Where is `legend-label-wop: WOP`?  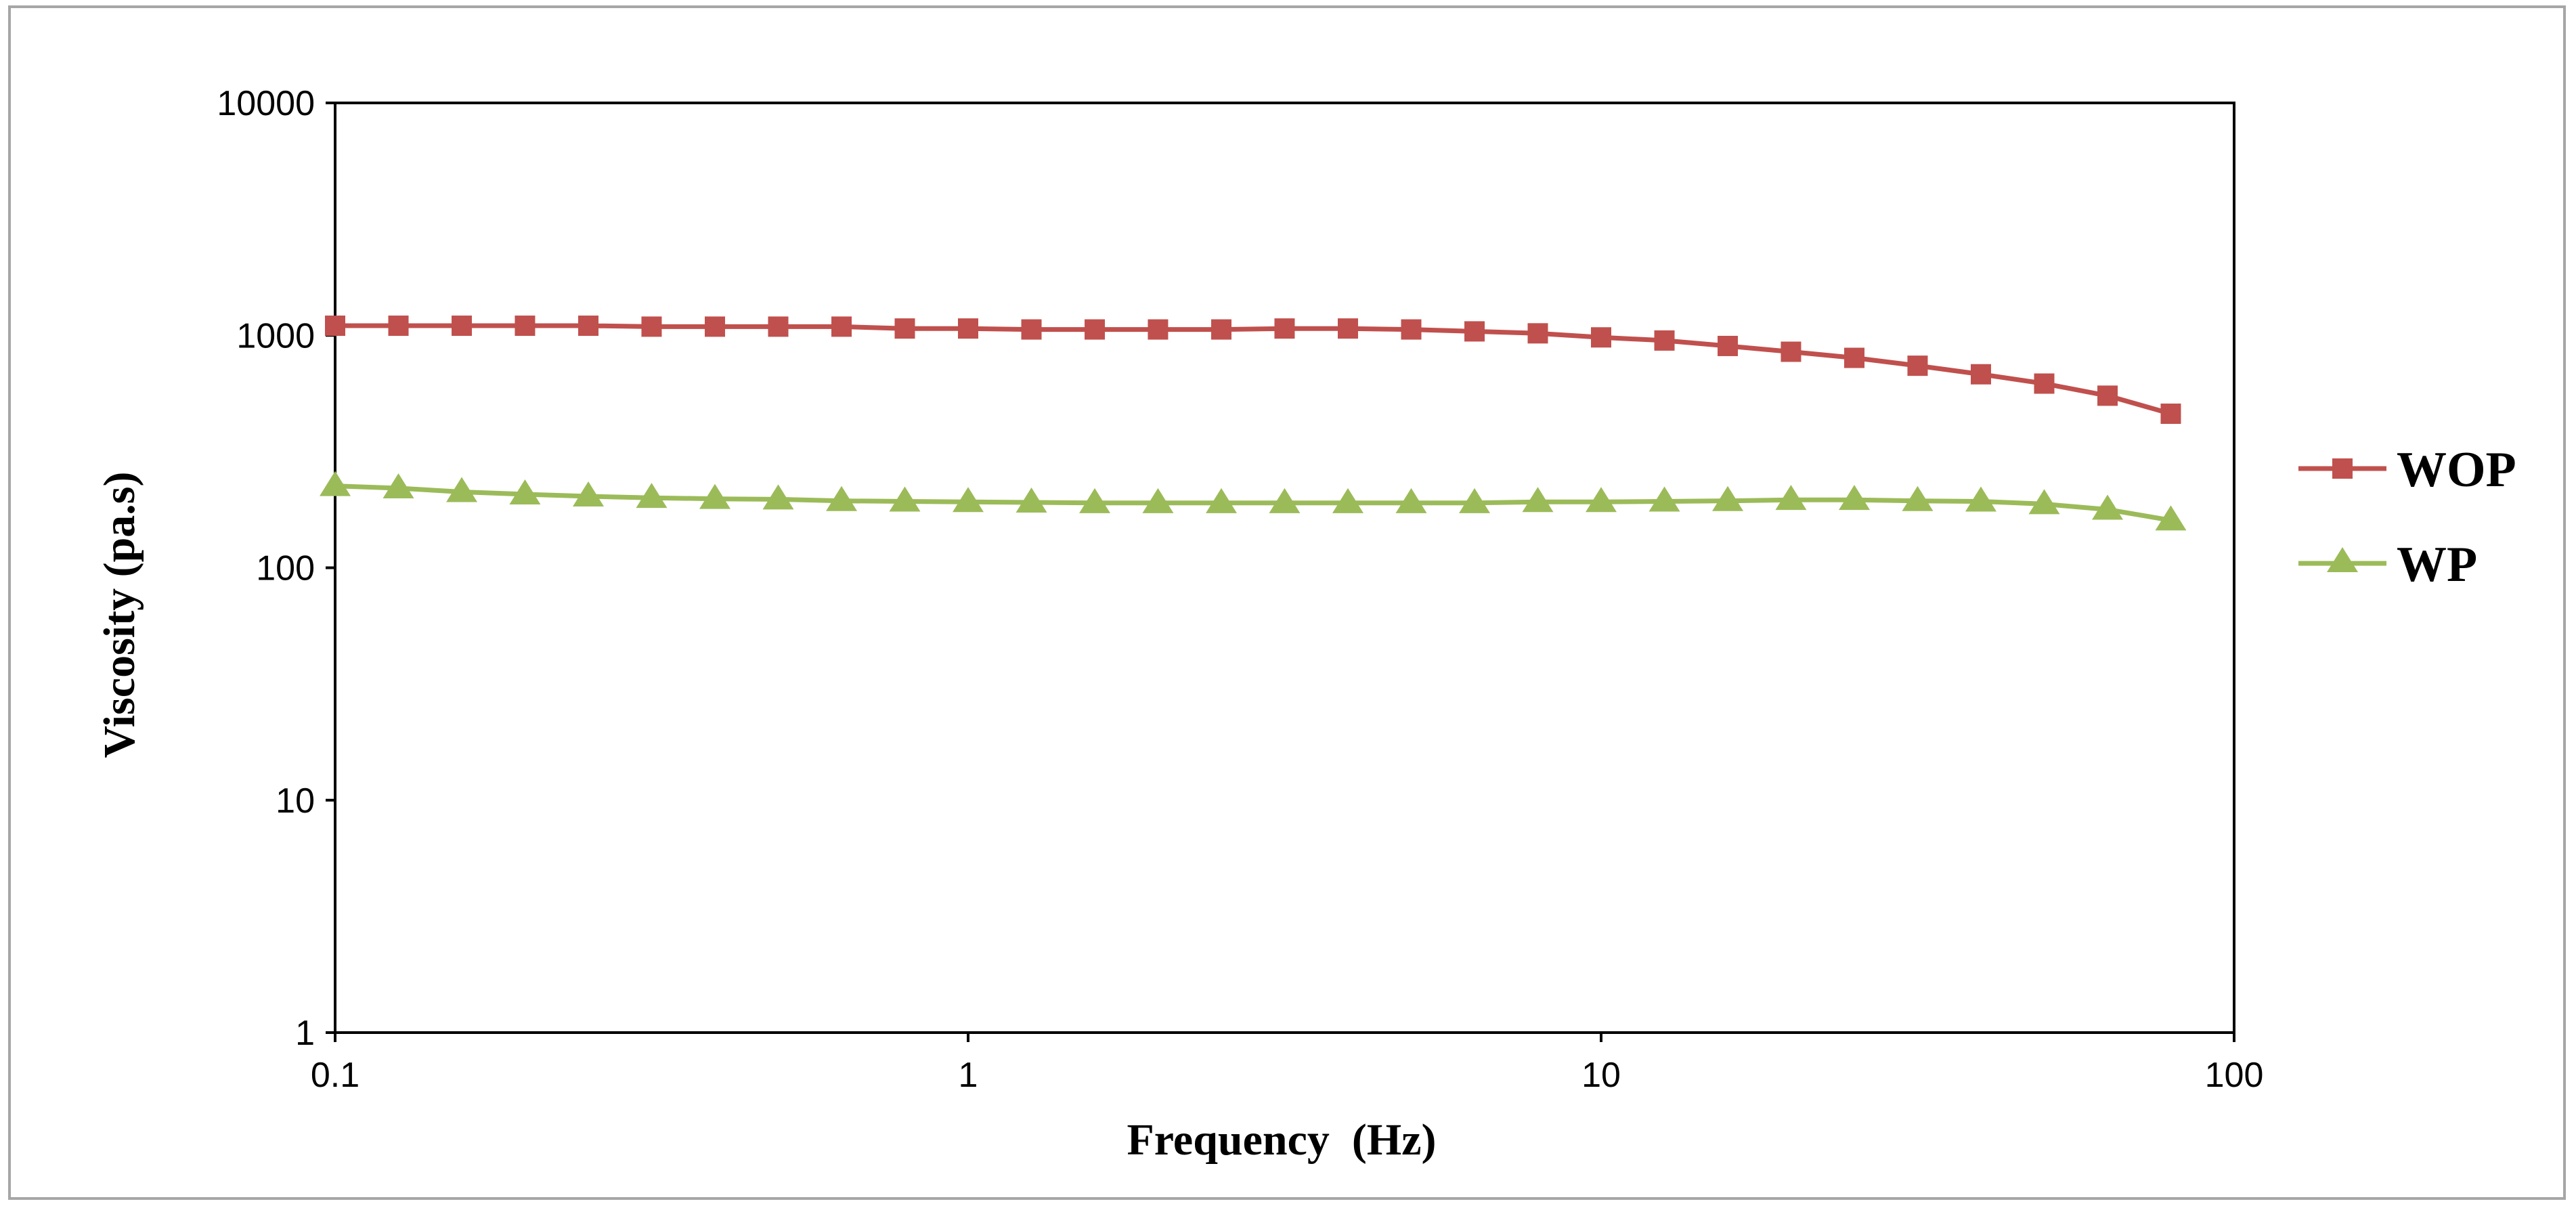 legend-label-wop: WOP is located at coordinates (2456, 470).